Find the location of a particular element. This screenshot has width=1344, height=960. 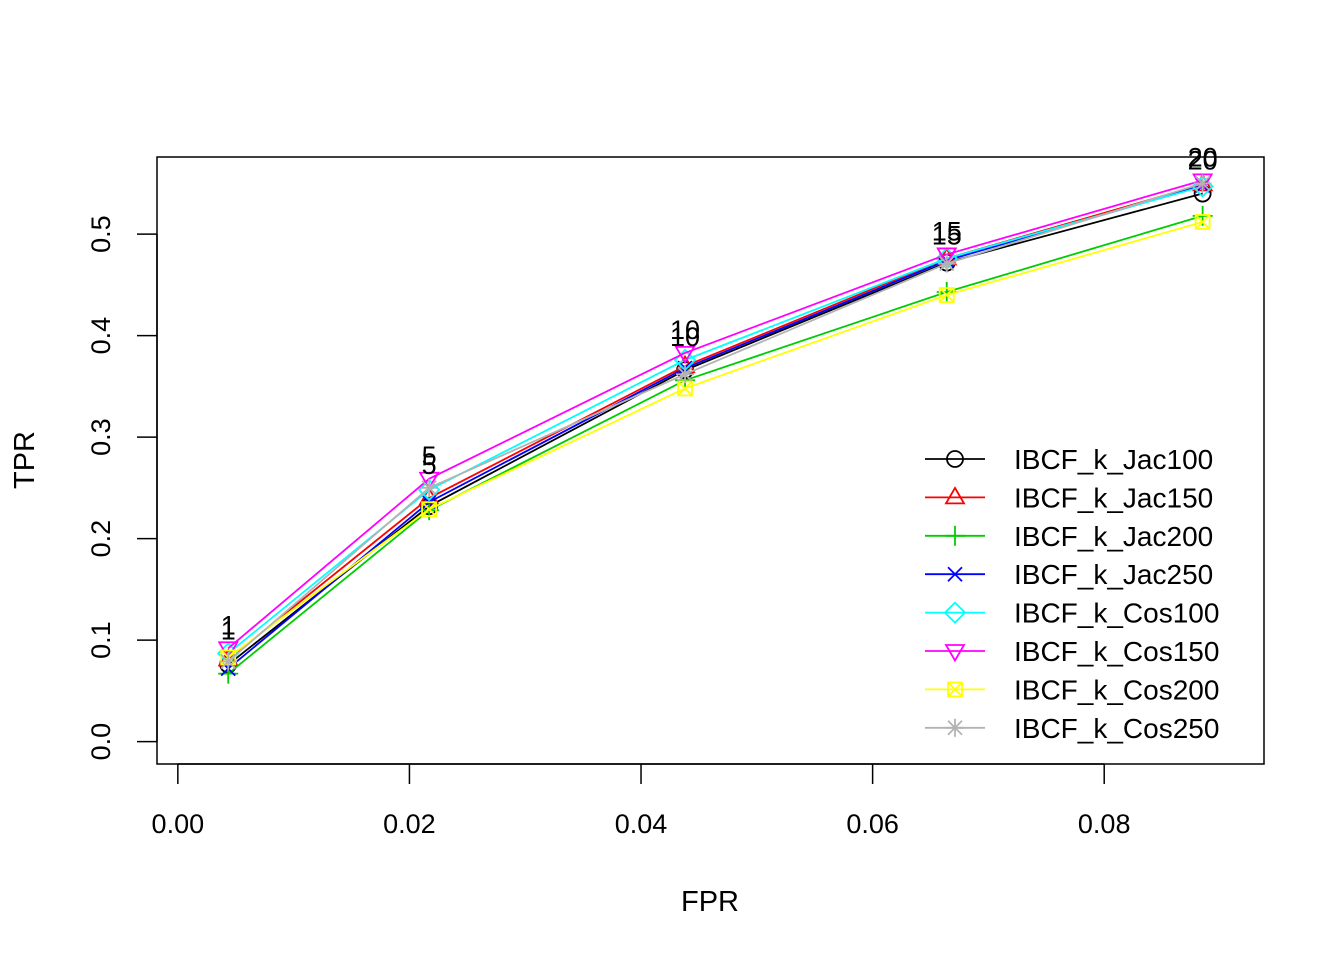

y-tick-label: 0.0 is located at coordinates (101, 742).